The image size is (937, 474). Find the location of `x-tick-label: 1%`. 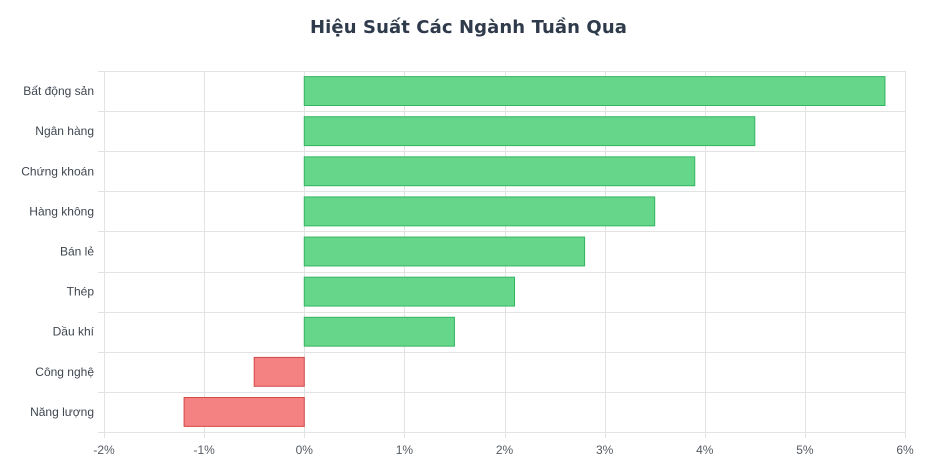

x-tick-label: 1% is located at coordinates (405, 450).